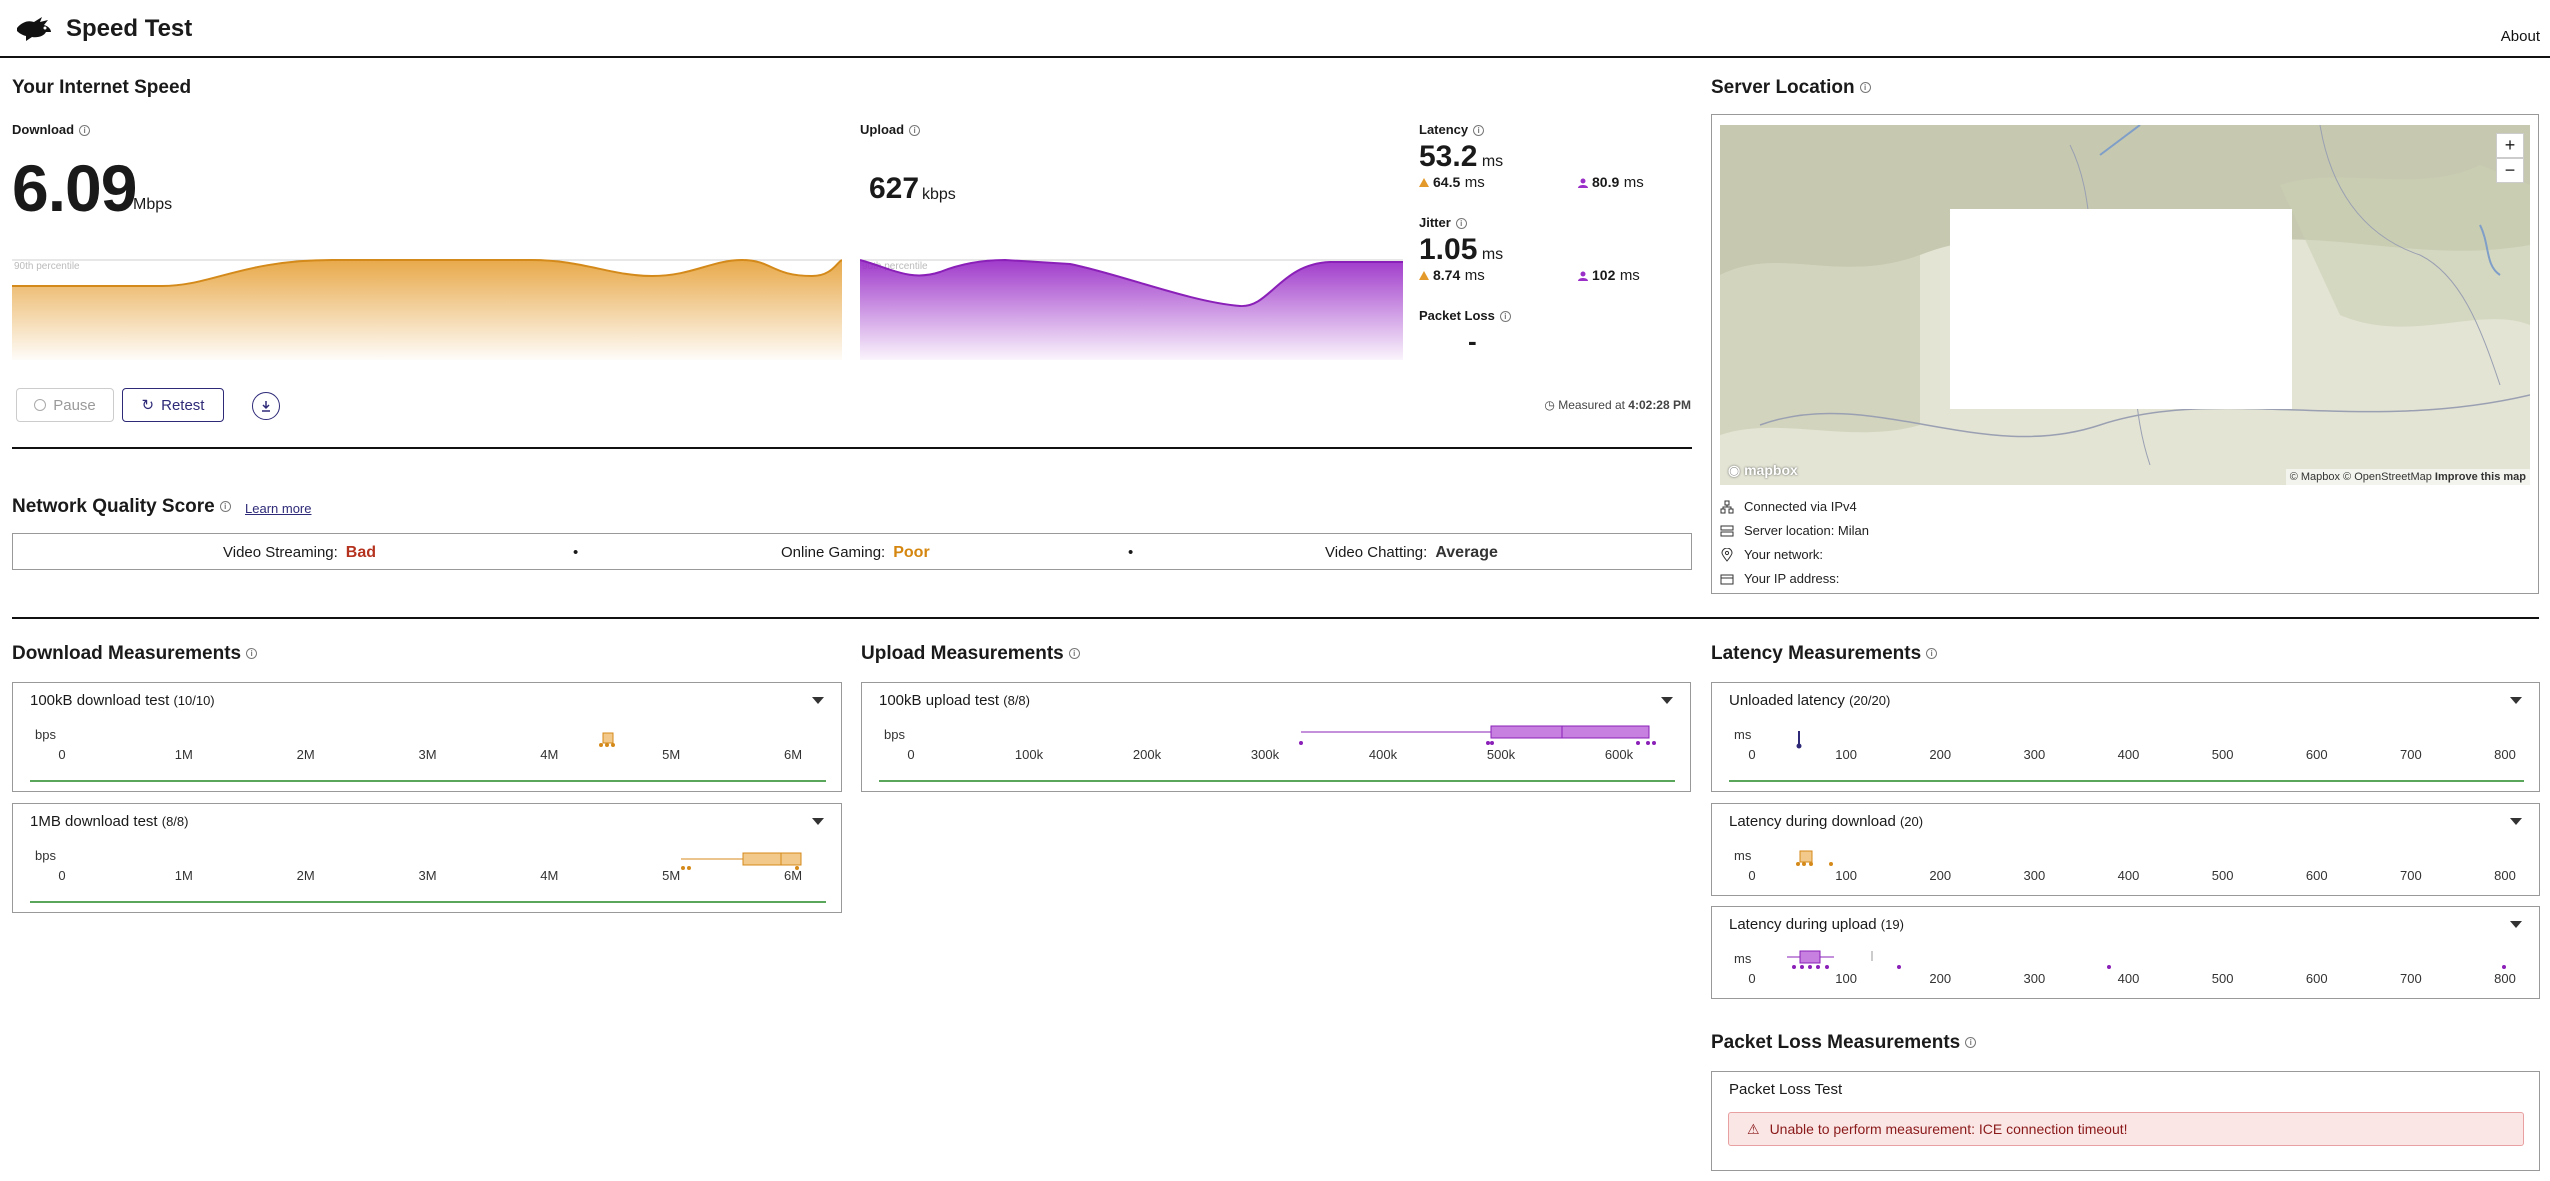 Image resolution: width=2550 pixels, height=1181 pixels. I want to click on card-title: 100kB download test (10/10), so click(122, 700).